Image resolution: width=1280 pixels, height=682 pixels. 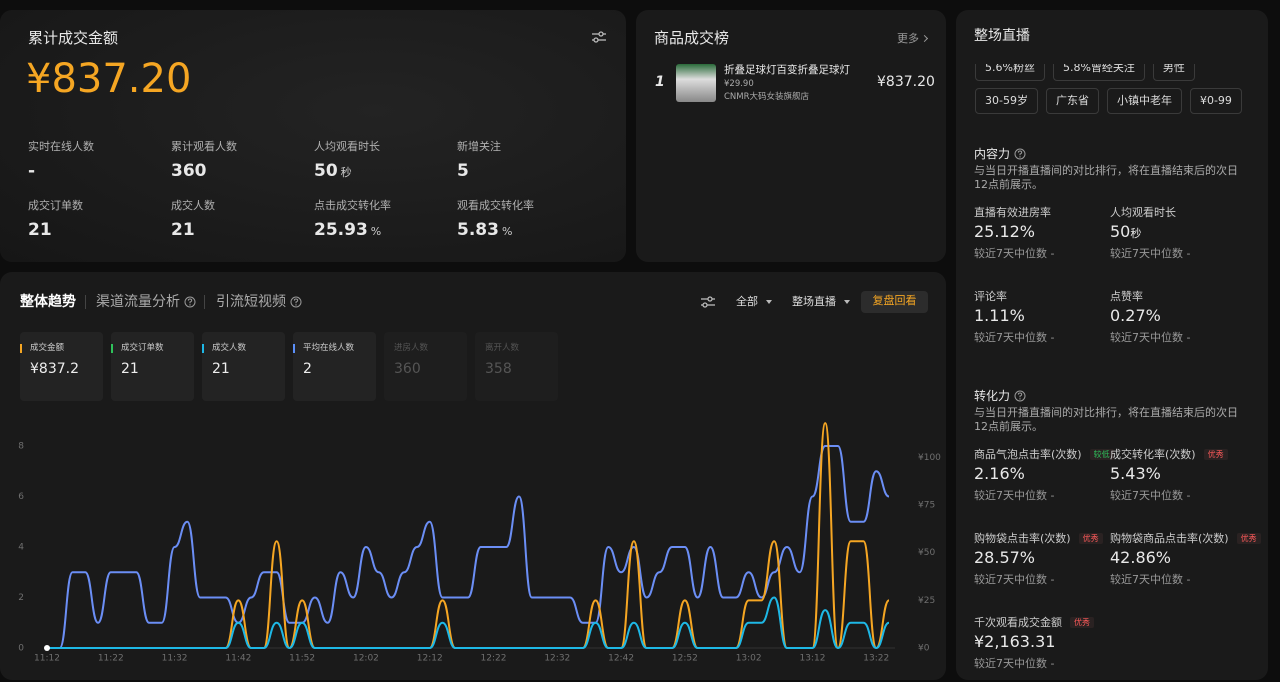 I want to click on tab: 引流短视频, so click(x=259, y=302).